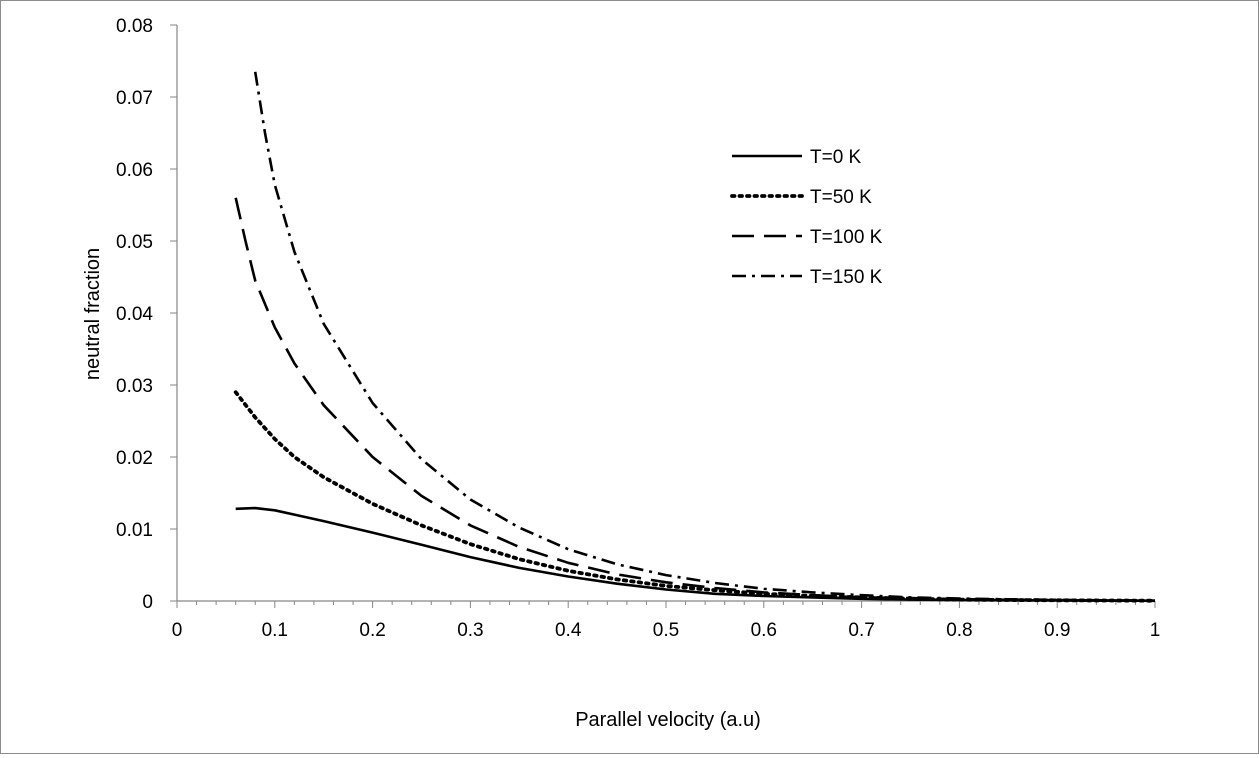  I want to click on legend-label: T=50 K, so click(841, 197).